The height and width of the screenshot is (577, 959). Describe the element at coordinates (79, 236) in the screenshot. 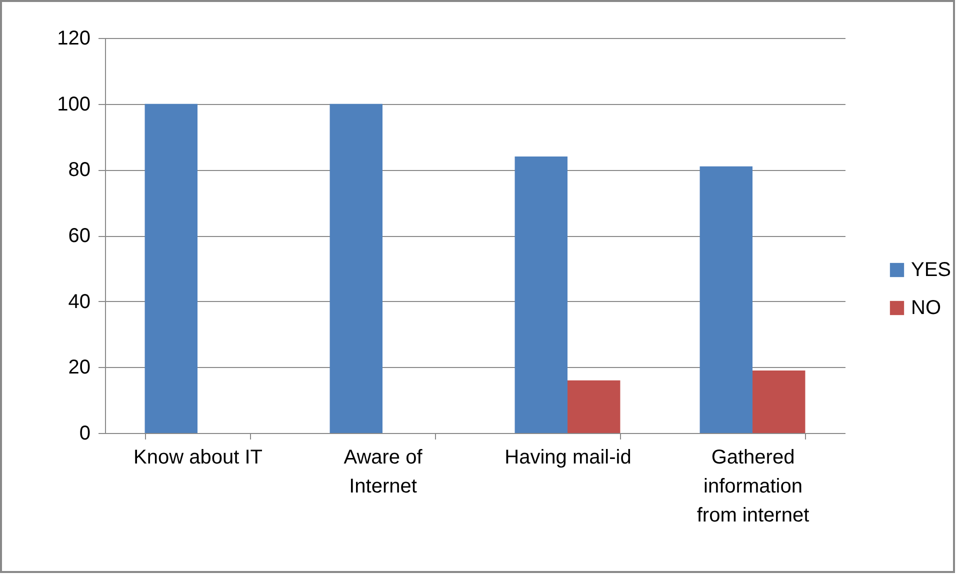

I see `y-tick-label: 60` at that location.